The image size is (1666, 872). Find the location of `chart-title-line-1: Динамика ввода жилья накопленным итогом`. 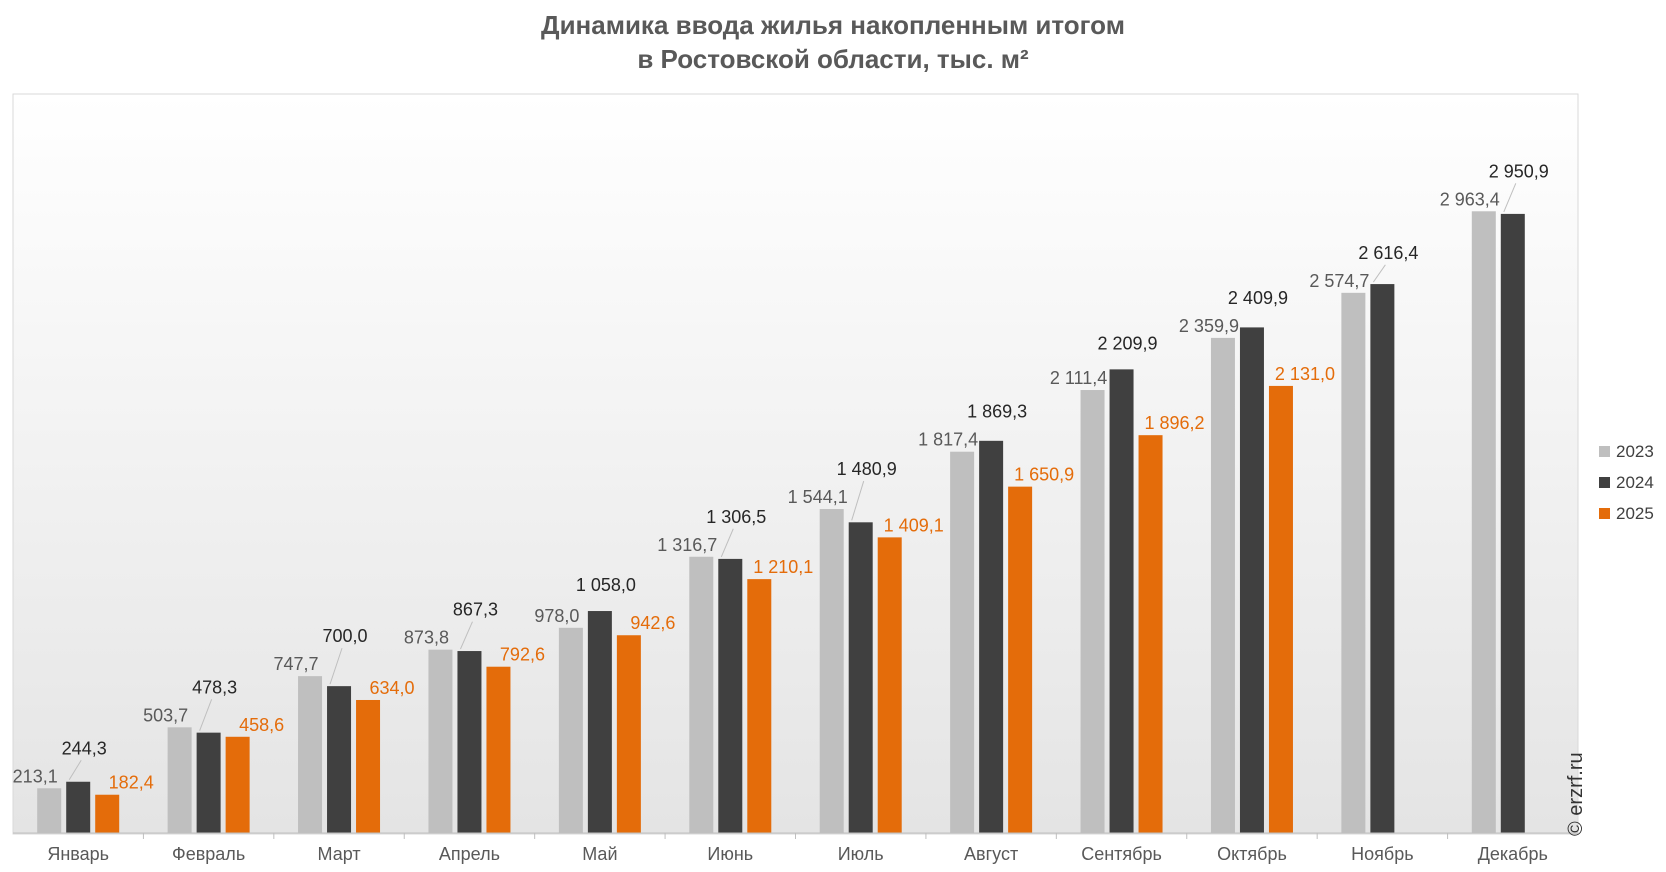

chart-title-line-1: Динамика ввода жилья накопленным итогом is located at coordinates (833, 25).